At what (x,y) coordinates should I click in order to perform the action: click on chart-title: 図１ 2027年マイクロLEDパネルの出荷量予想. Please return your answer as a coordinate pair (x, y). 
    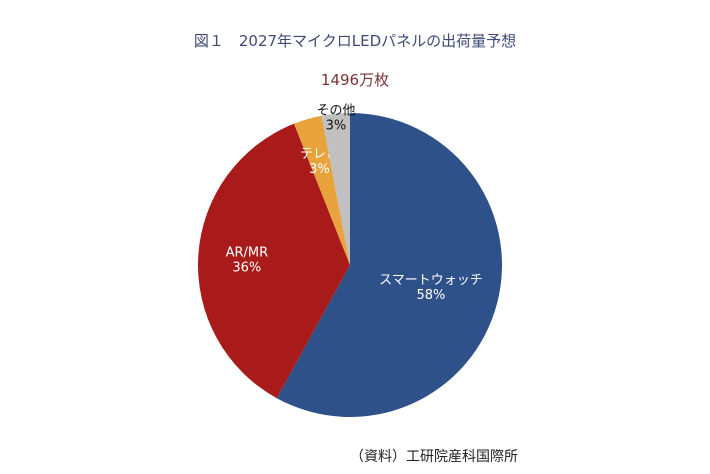
    Looking at the image, I should click on (355, 41).